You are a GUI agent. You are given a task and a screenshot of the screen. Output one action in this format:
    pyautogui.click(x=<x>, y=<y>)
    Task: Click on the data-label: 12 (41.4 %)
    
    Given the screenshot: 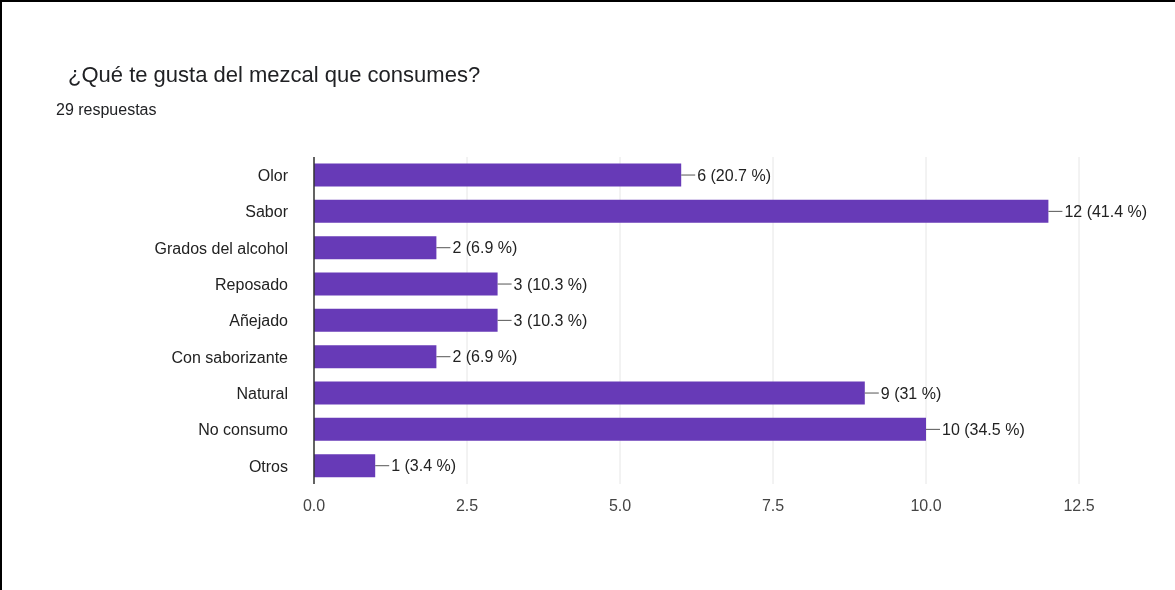 What is the action you would take?
    pyautogui.click(x=1106, y=211)
    